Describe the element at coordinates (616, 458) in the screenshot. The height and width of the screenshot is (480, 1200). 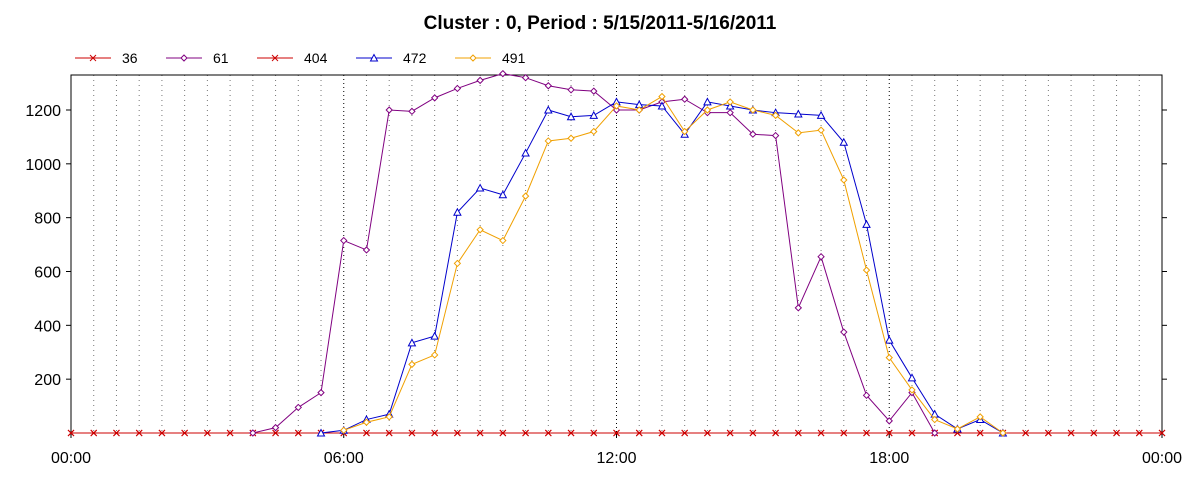
I see `x-tick-label: 12:00` at that location.